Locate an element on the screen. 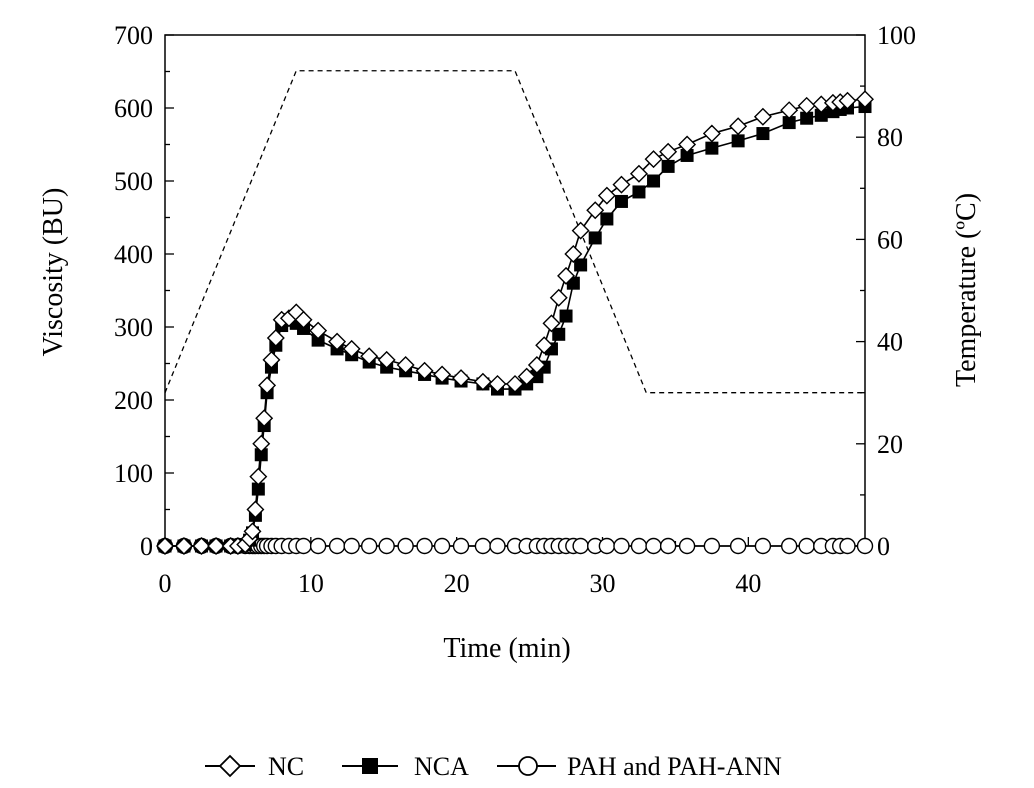 Image resolution: width=1034 pixels, height=788 pixels. x-tick-label: 10 is located at coordinates (311, 583).